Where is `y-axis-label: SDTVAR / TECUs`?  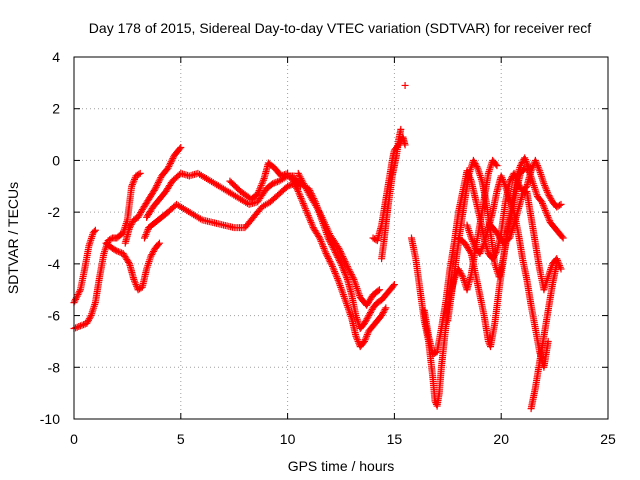
y-axis-label: SDTVAR / TECUs is located at coordinates (13, 238).